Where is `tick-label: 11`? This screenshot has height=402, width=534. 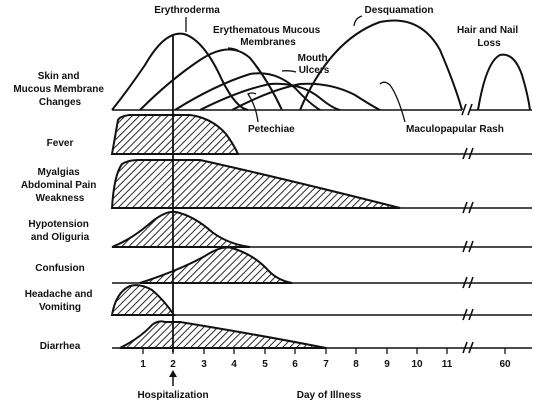
tick-label: 11 is located at coordinates (447, 364).